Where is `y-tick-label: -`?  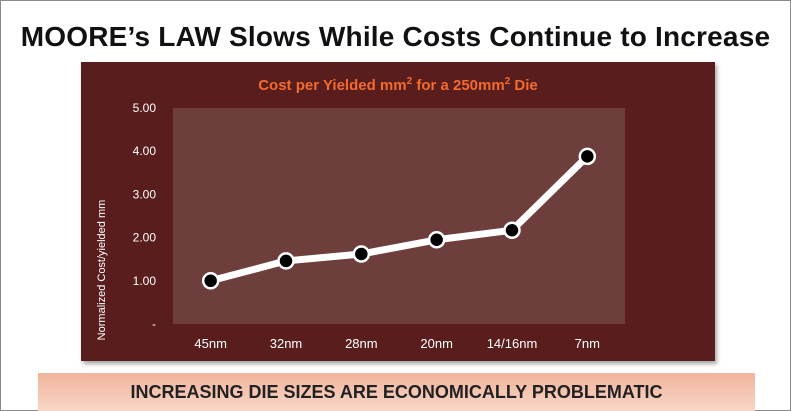
y-tick-label: - is located at coordinates (154, 324).